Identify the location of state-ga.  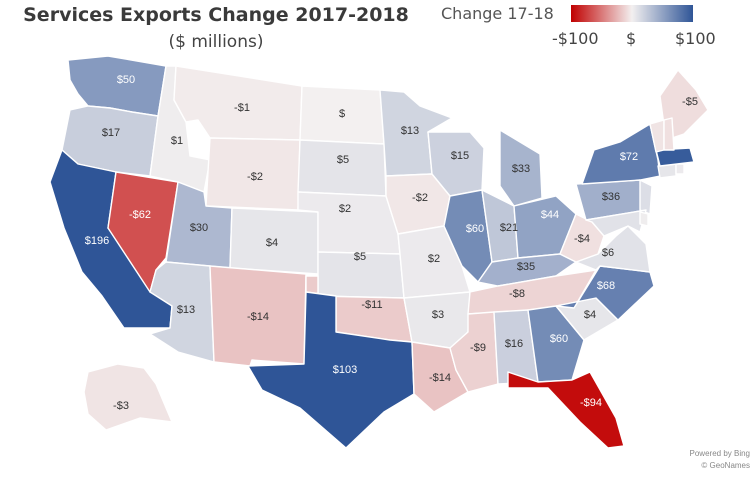
(556, 344).